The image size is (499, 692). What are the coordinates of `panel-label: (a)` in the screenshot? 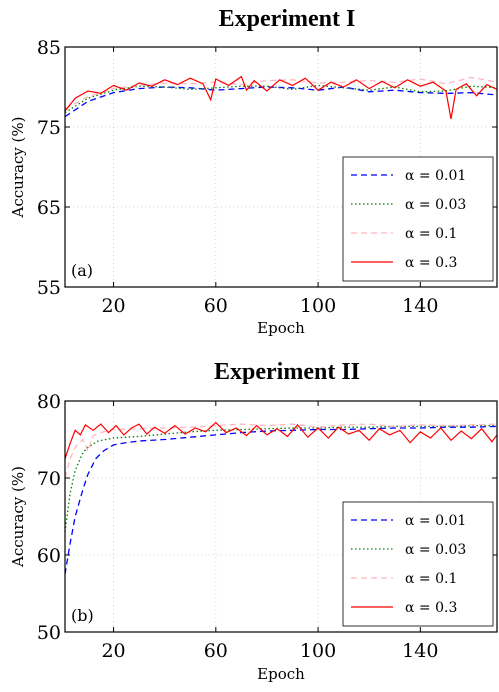 It's located at (82, 270).